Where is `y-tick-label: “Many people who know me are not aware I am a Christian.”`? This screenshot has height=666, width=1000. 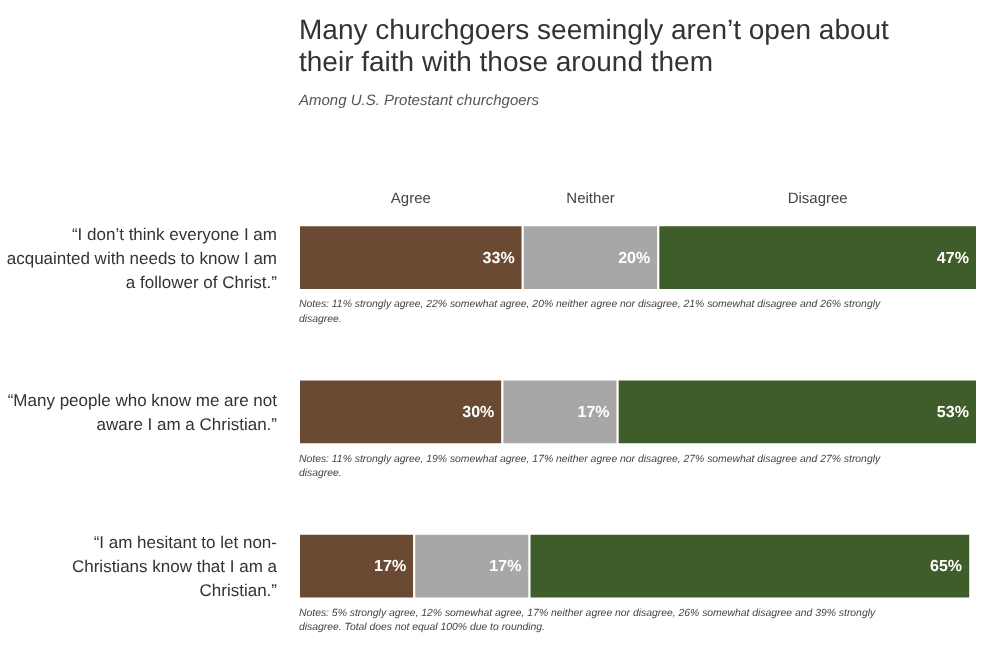 y-tick-label: “Many people who know me are not aware I am a Christian.” is located at coordinates (143, 411).